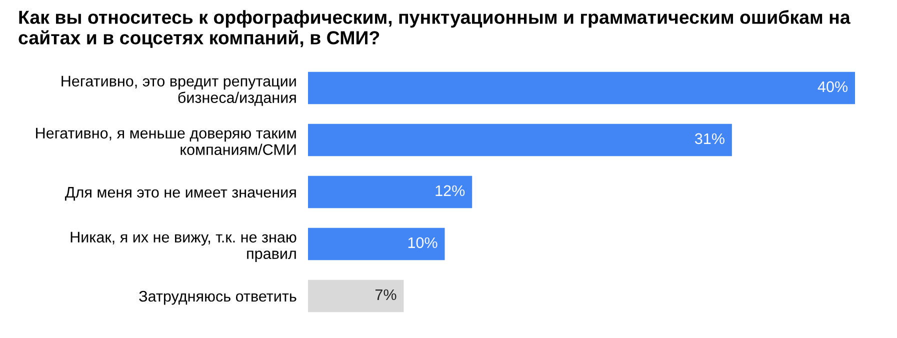 This screenshot has height=338, width=897. What do you see at coordinates (450, 190) in the screenshot?
I see `data-label: 12%` at bounding box center [450, 190].